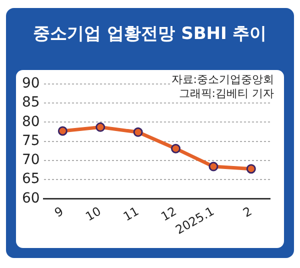 This screenshot has width=300, height=268. I want to click on y-tick-label: 75, so click(31, 140).